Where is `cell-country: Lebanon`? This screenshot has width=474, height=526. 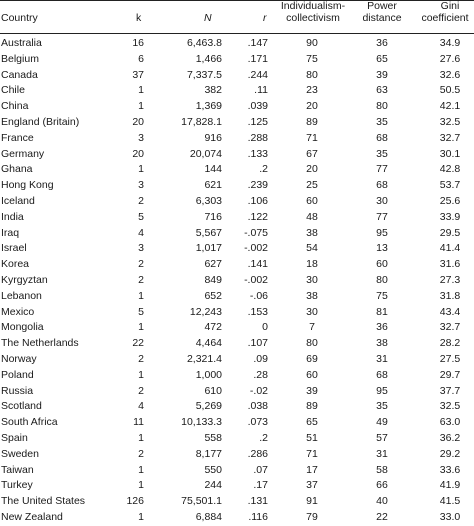 cell-country: Lebanon is located at coordinates (21, 295).